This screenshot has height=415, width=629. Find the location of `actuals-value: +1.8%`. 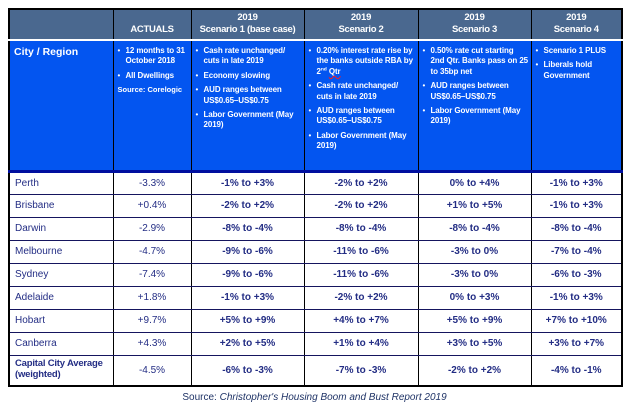

actuals-value: +1.8% is located at coordinates (152, 297).